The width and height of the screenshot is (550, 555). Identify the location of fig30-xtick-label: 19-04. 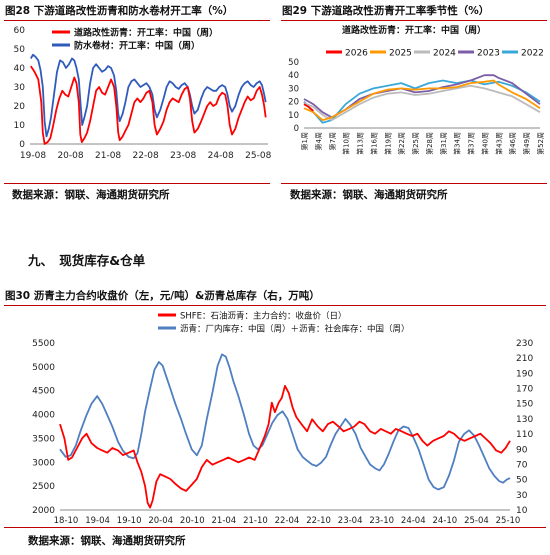
(97, 521).